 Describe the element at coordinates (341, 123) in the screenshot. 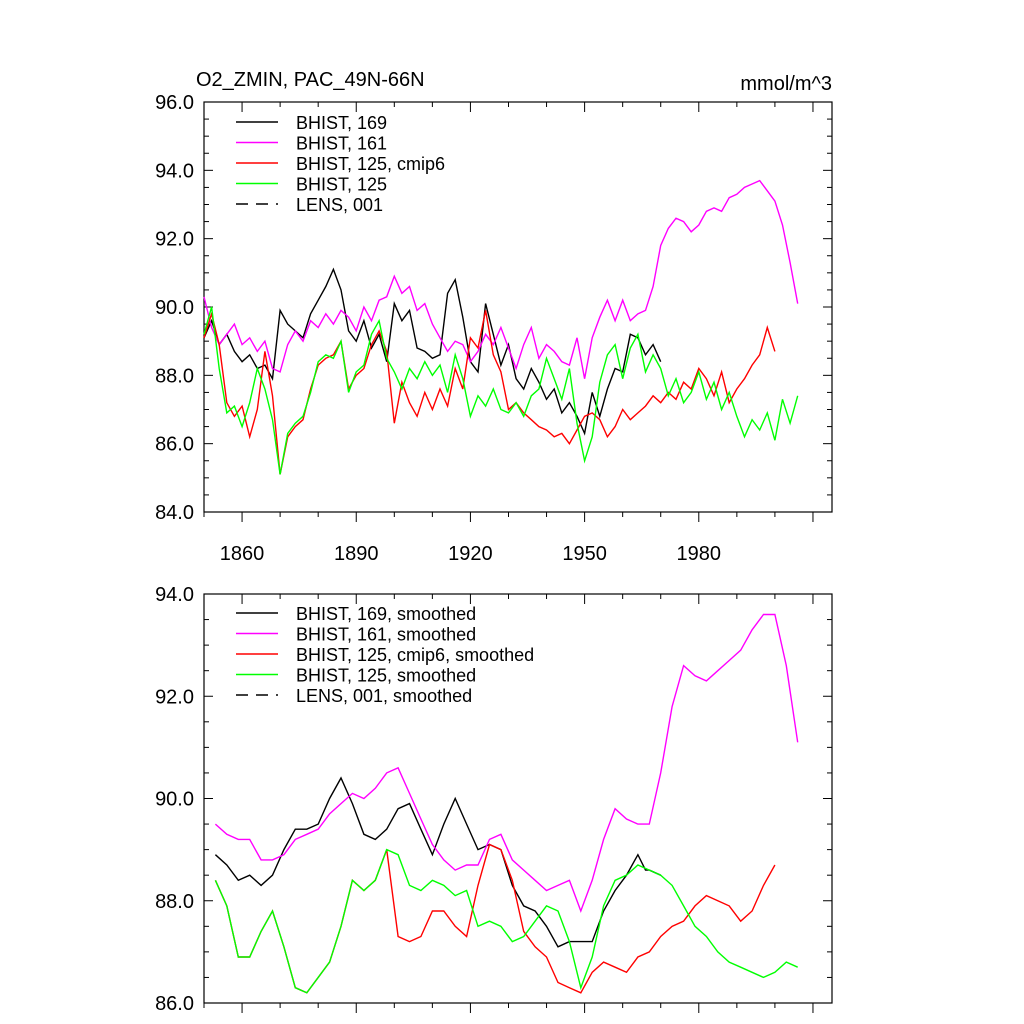

I see `legend-label: BHIST, 169` at that location.